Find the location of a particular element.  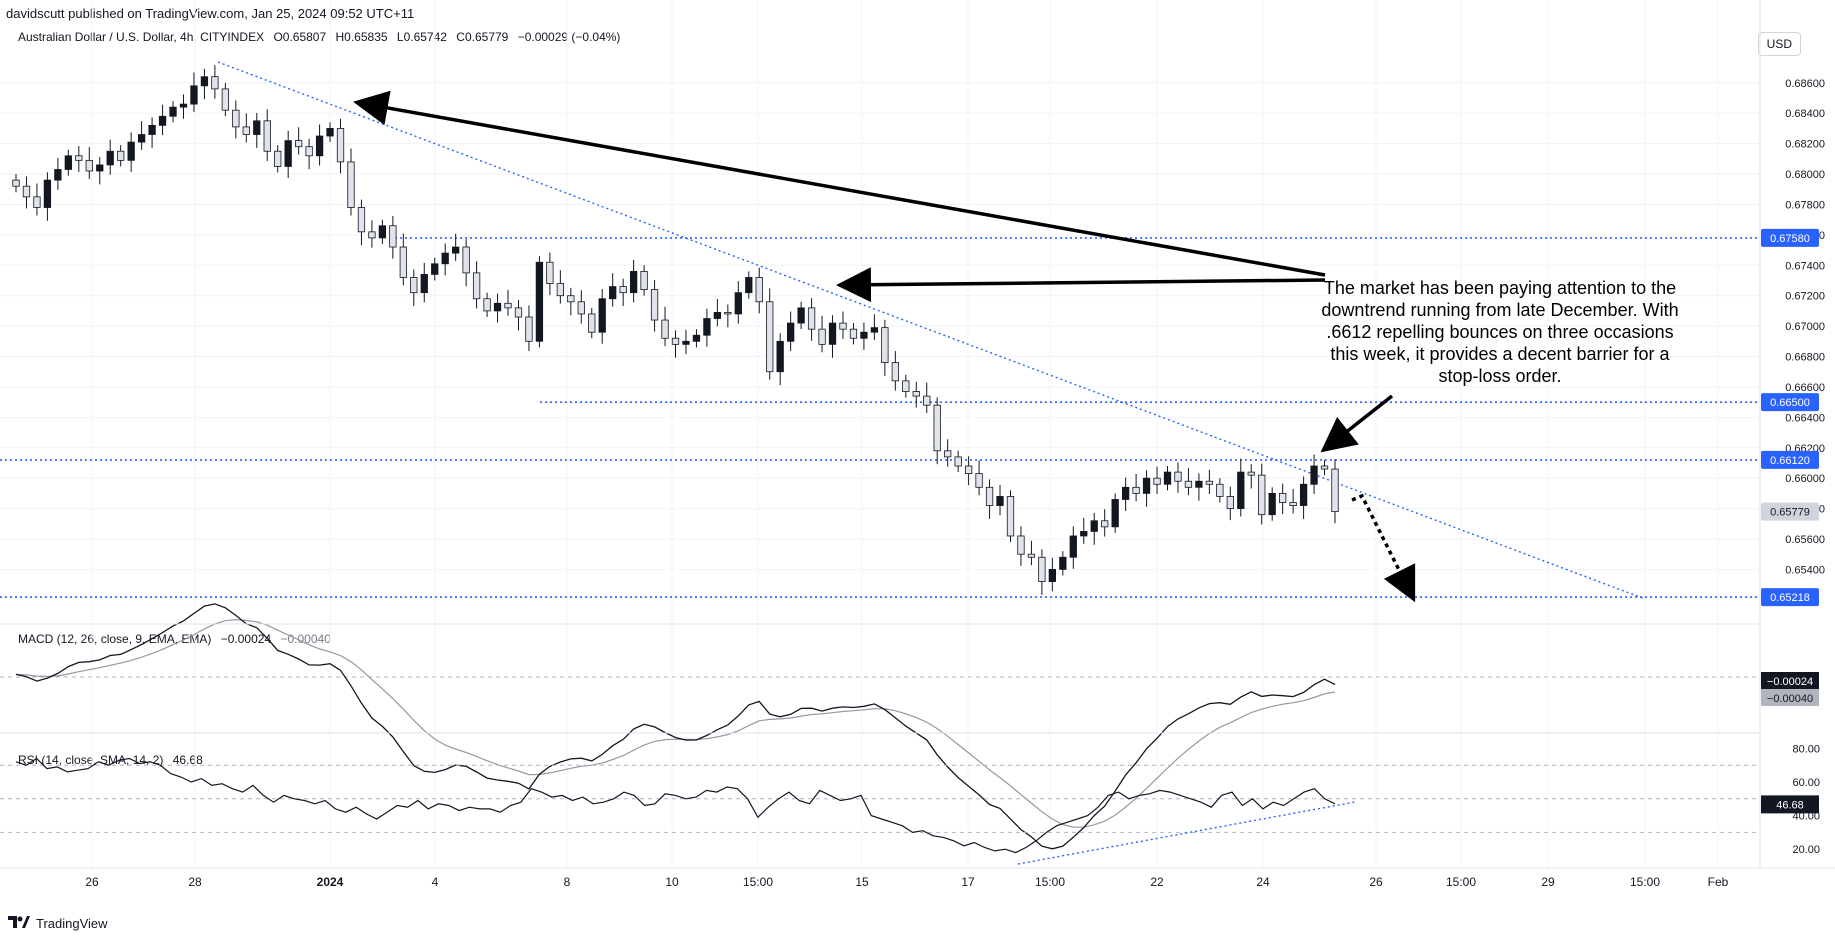

price-tick: 0.67800 is located at coordinates (1805, 205).